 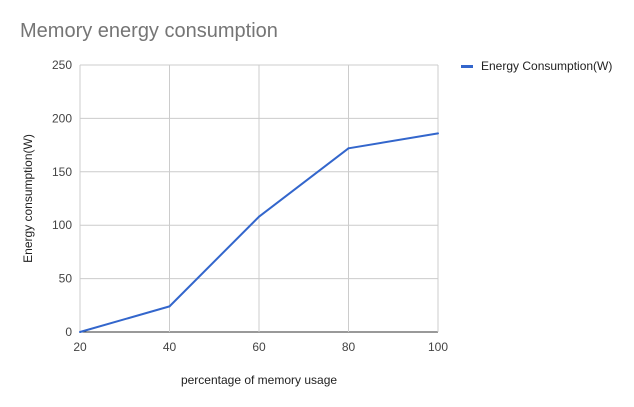 What do you see at coordinates (62, 118) in the screenshot?
I see `y-tick-label: 200` at bounding box center [62, 118].